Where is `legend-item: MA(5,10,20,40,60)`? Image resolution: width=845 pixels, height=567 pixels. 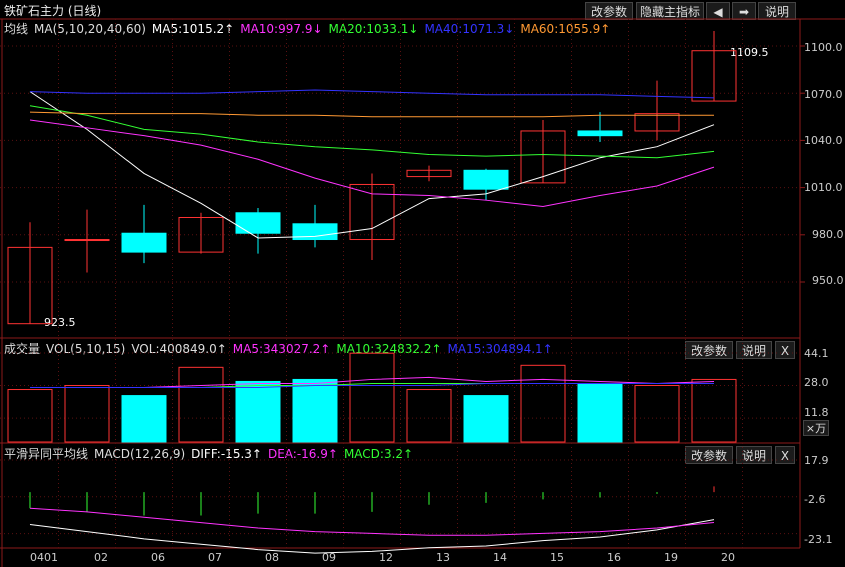
legend-item: MA(5,10,20,40,60) is located at coordinates (90, 29).